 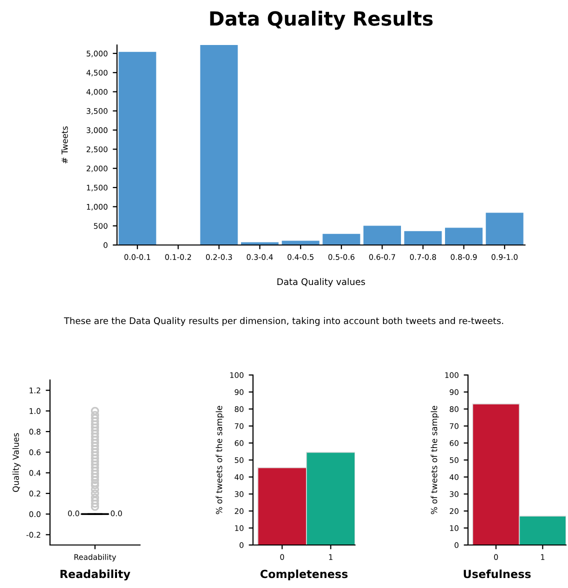 I want to click on x-axis-title: Data Quality values, so click(x=321, y=282).